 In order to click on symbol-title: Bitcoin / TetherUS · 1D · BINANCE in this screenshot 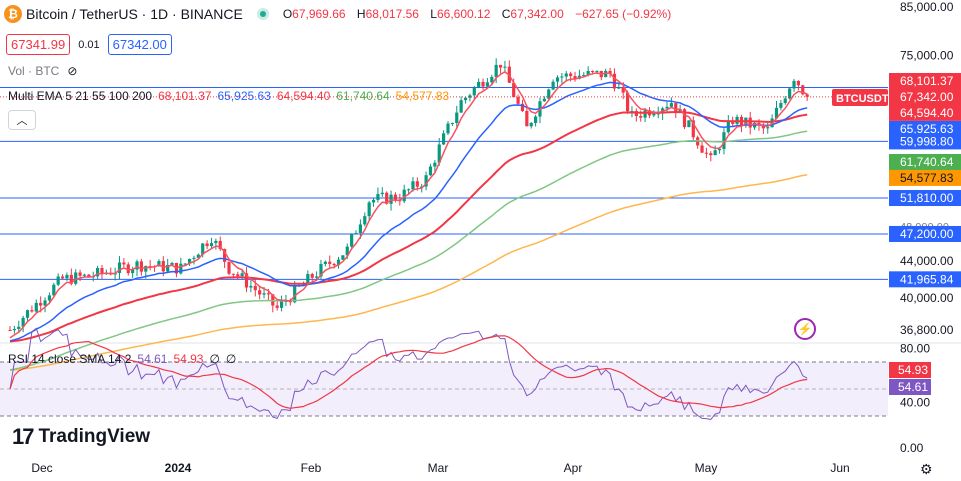, I will do `click(134, 14)`.